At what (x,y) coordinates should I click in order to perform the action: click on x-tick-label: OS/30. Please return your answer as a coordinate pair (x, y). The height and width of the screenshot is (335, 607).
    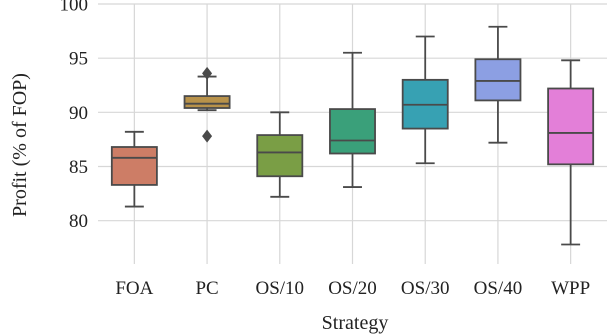
    Looking at the image, I should click on (425, 288).